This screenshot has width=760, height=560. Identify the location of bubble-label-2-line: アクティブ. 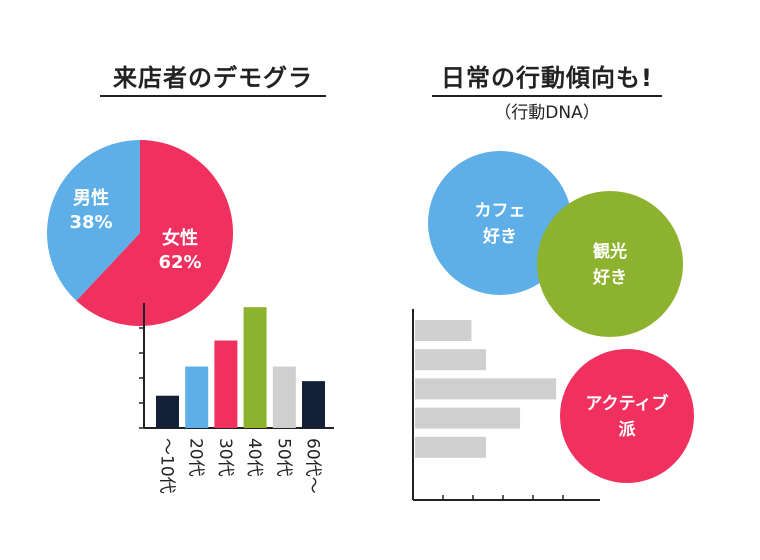
(626, 403).